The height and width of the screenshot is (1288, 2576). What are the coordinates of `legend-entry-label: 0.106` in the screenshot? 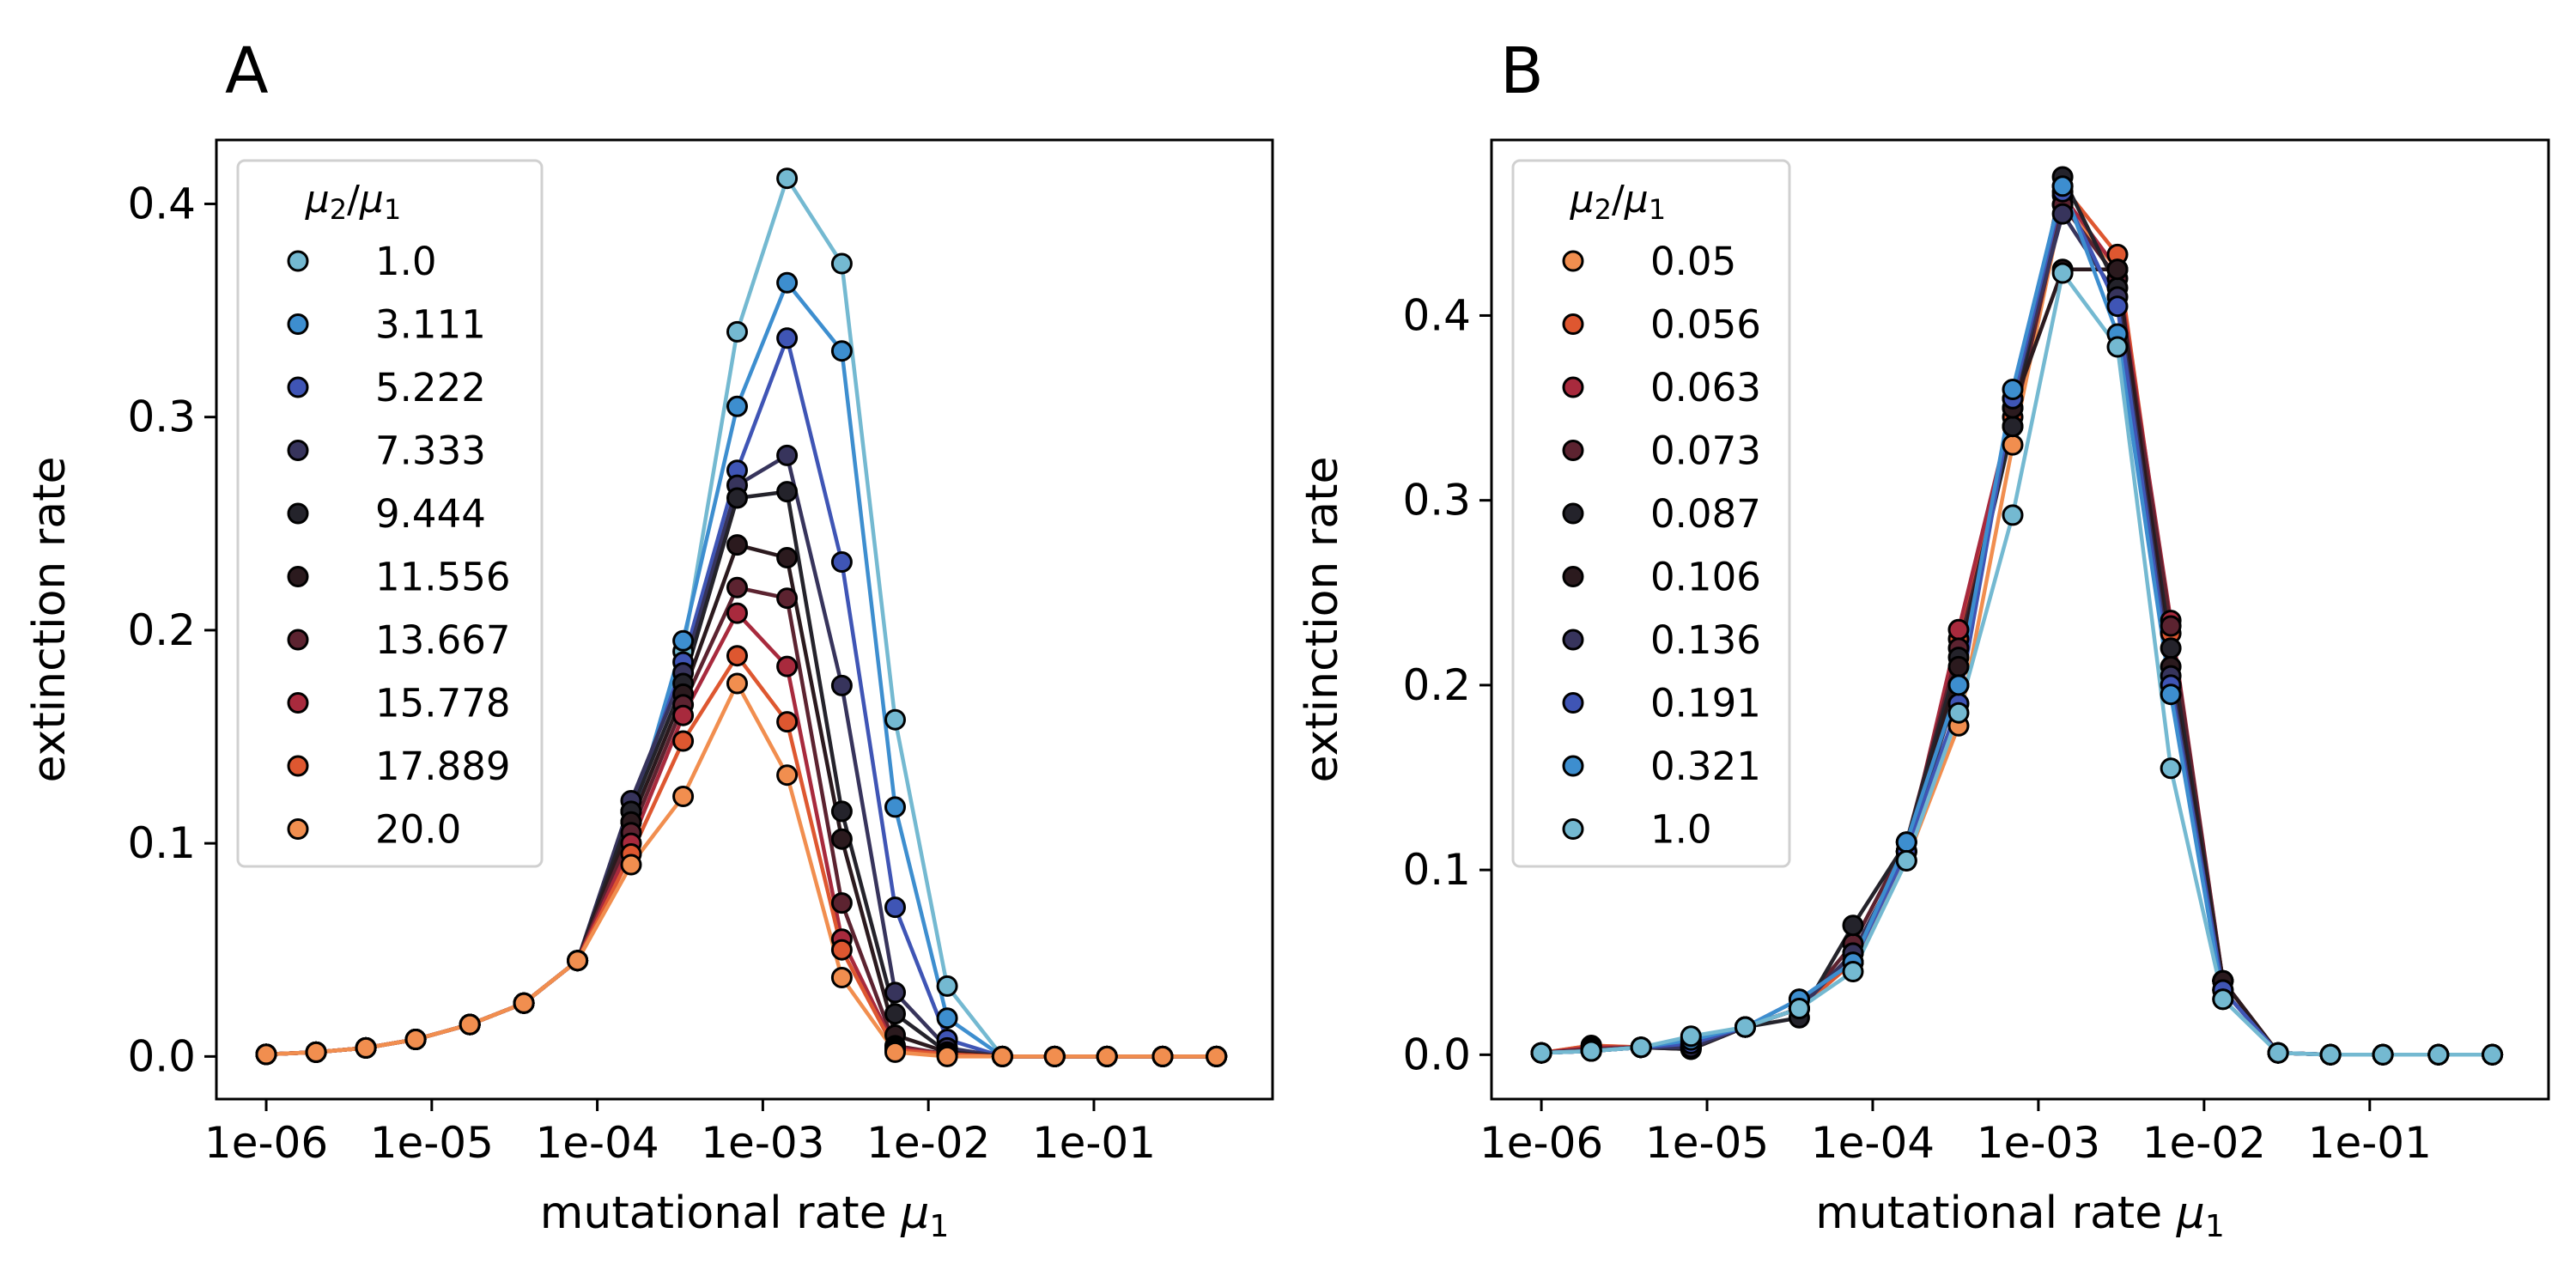 It's located at (1705, 577).